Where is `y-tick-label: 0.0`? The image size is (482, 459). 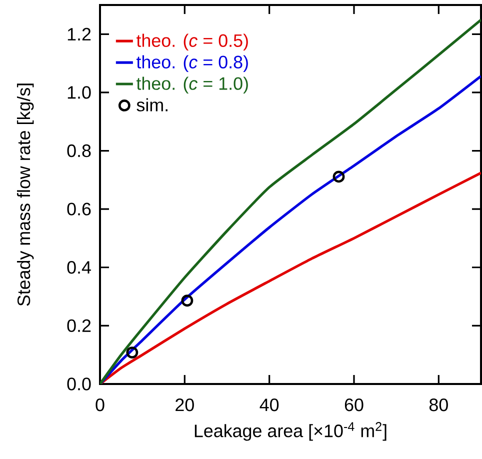 y-tick-label: 0.0 is located at coordinates (79, 384).